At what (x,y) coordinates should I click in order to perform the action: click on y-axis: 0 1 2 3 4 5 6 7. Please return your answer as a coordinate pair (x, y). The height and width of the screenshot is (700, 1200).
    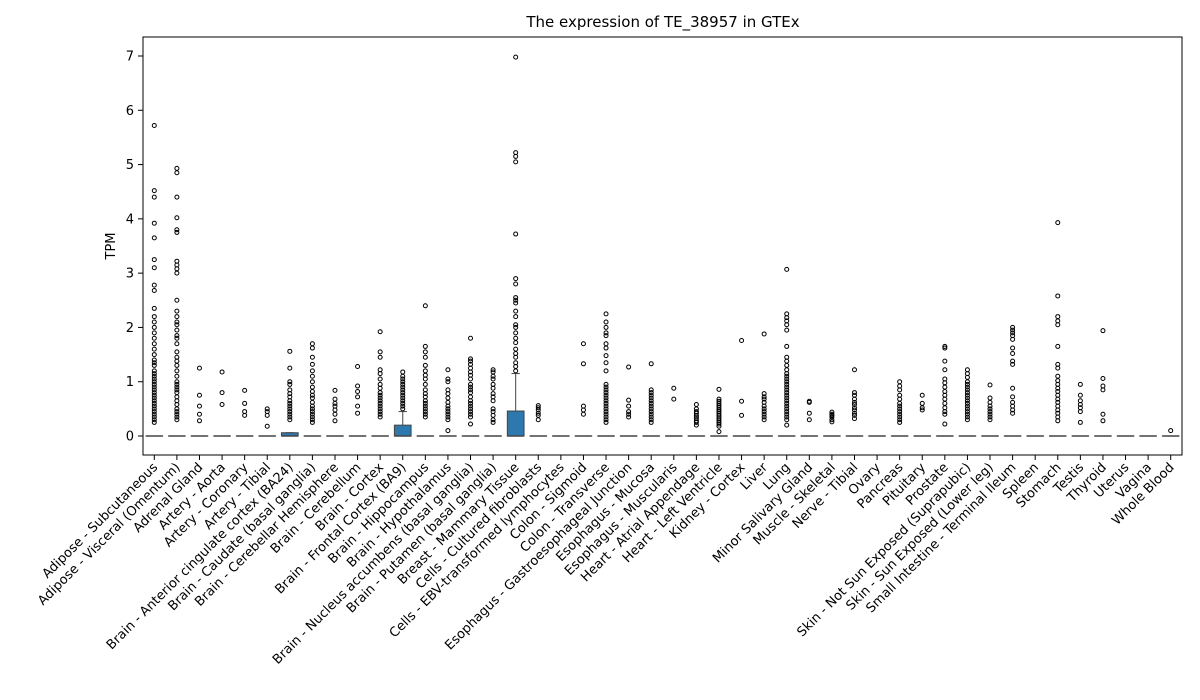
    Looking at the image, I should click on (134, 247).